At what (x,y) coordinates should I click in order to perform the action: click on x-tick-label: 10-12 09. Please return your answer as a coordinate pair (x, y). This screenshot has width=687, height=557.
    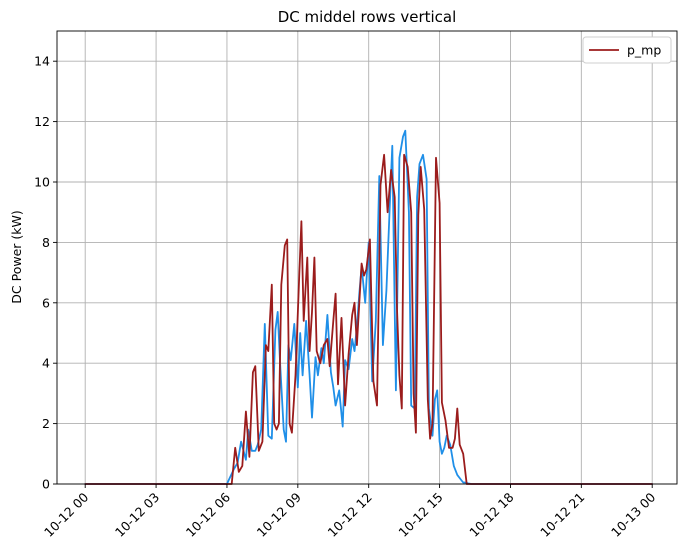
    Looking at the image, I should click on (279, 514).